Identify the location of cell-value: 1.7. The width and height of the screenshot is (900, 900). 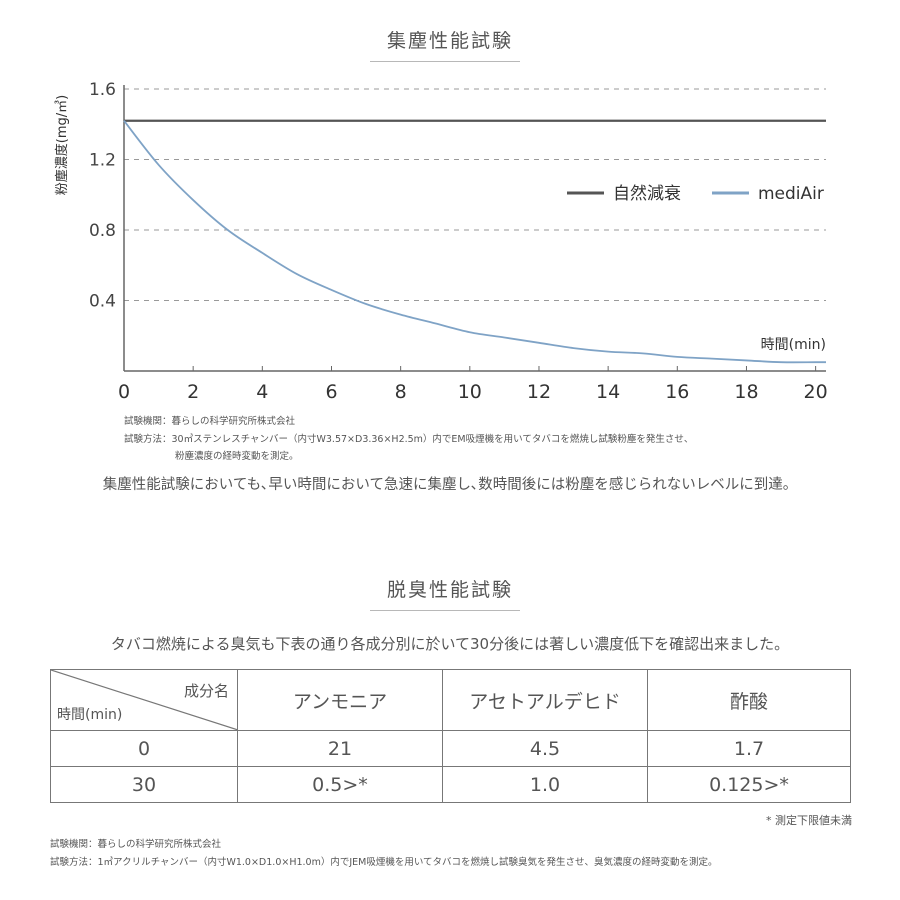
(749, 748).